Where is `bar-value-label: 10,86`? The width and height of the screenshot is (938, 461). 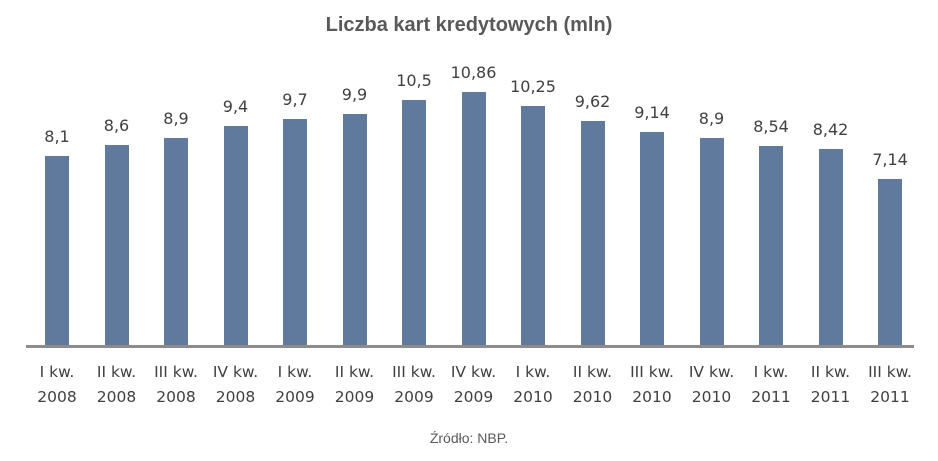
bar-value-label: 10,86 is located at coordinates (473, 72).